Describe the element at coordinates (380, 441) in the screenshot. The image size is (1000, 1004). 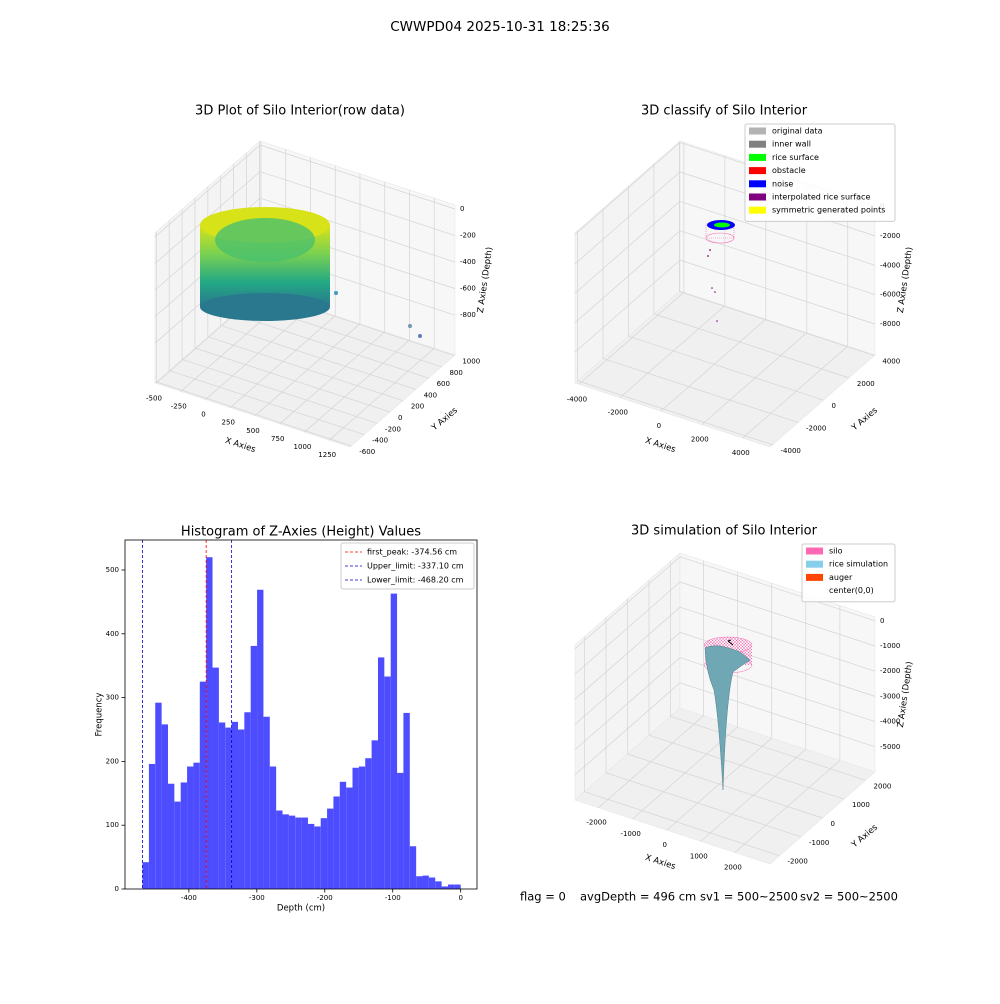
I see `y-tick-label: -400` at that location.